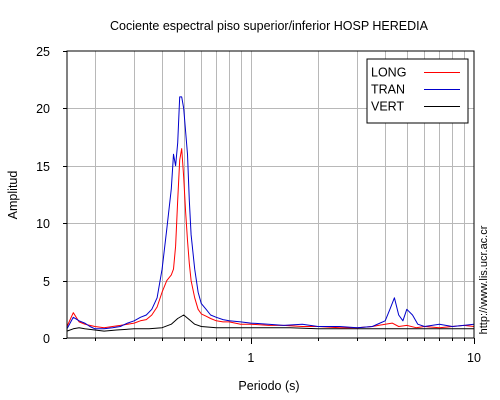 Image resolution: width=500 pixels, height=400 pixels. What do you see at coordinates (268, 386) in the screenshot?
I see `x-axis-label: Periodo (s)` at bounding box center [268, 386].